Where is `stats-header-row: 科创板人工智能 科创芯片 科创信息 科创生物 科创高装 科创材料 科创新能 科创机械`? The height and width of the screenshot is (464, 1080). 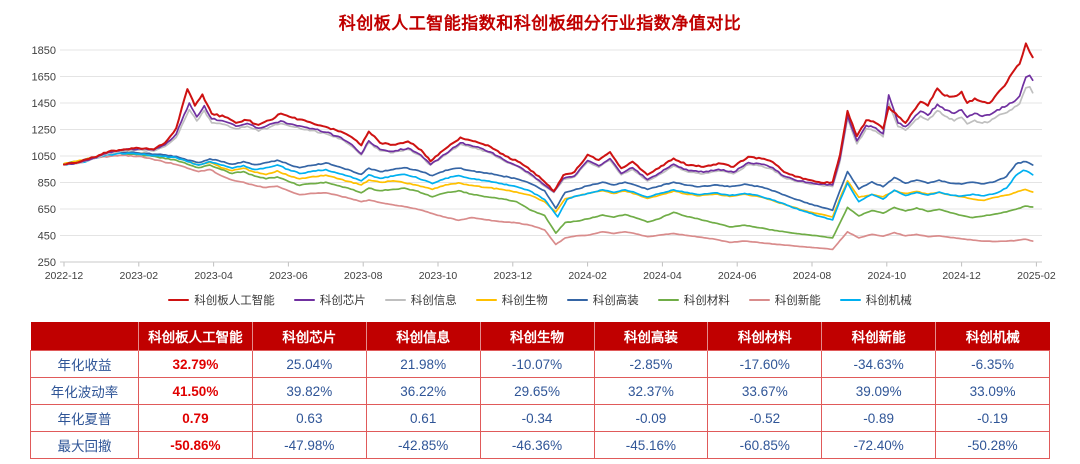 stats-header-row: 科创板人工智能 科创芯片 科创信息 科创生物 科创高装 科创材料 科创新能 科创机械 is located at coordinates (540, 336).